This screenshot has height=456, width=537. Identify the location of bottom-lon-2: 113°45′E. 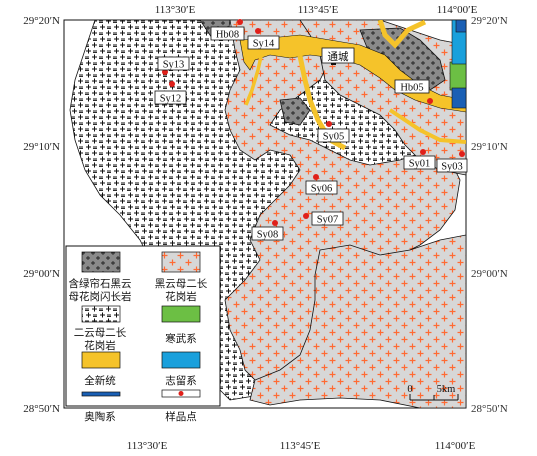
(300, 446).